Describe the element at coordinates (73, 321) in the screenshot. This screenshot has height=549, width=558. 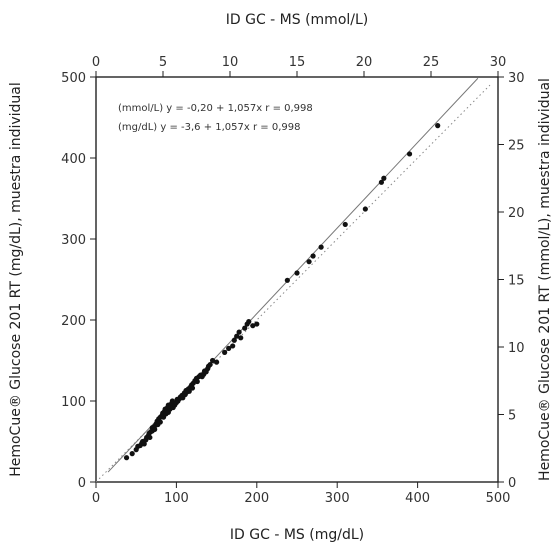
I see `left-tick-label: 200` at that location.